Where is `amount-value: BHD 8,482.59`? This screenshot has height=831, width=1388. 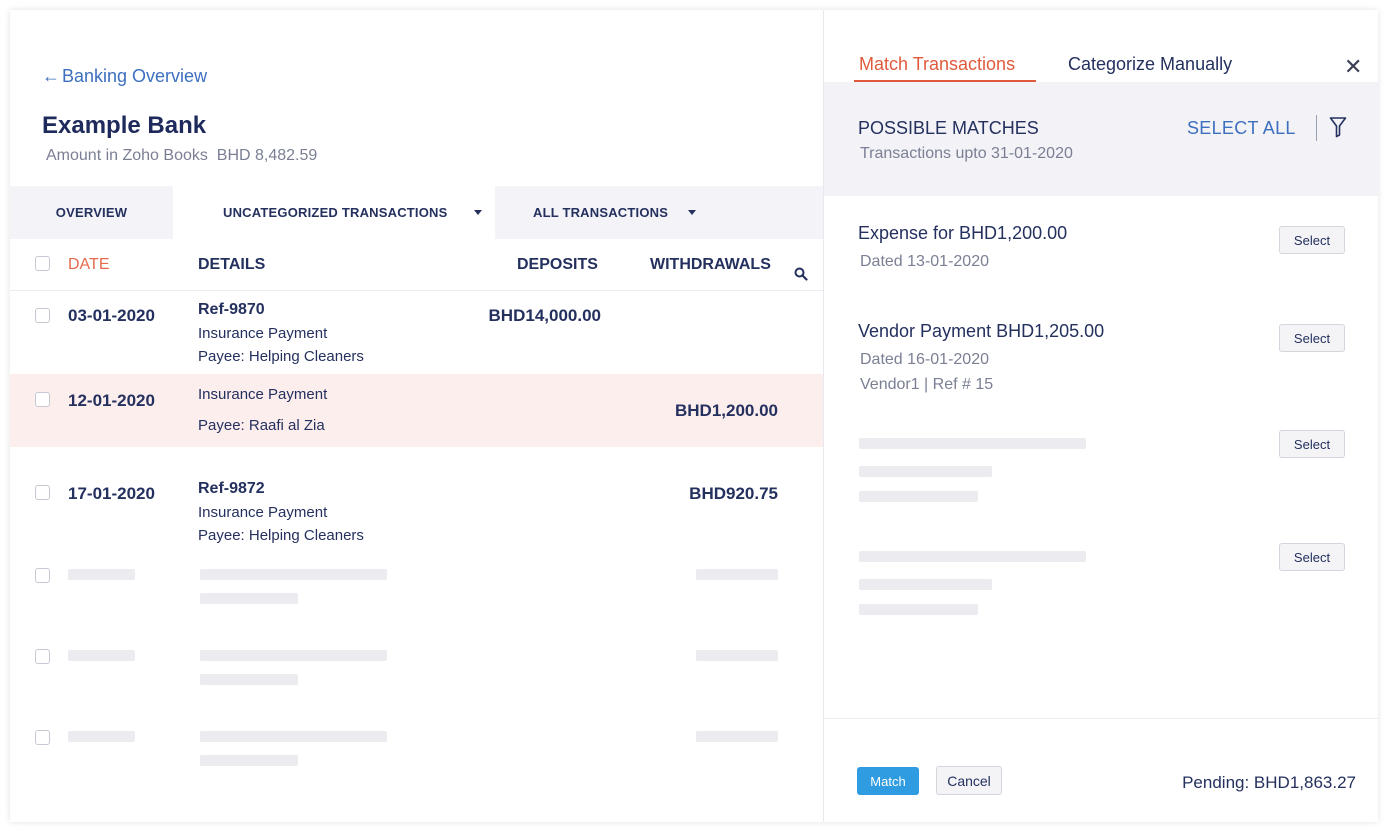
amount-value: BHD 8,482.59 is located at coordinates (267, 155).